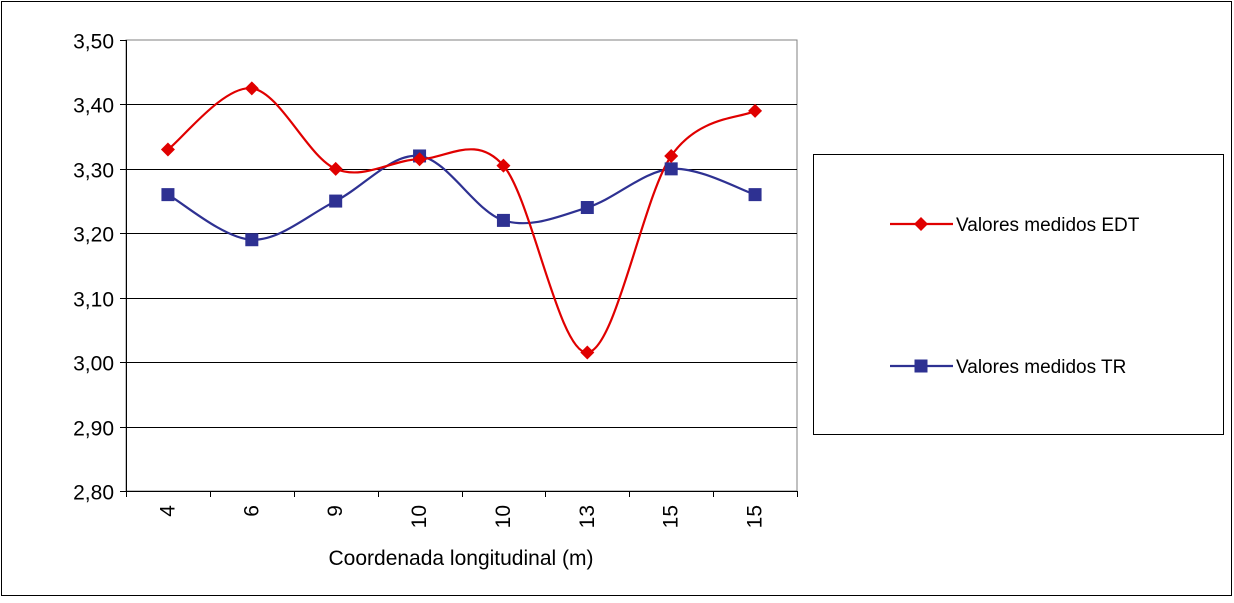 The height and width of the screenshot is (603, 1234). Describe the element at coordinates (93, 106) in the screenshot. I see `y-tick-label: 3,40` at that location.